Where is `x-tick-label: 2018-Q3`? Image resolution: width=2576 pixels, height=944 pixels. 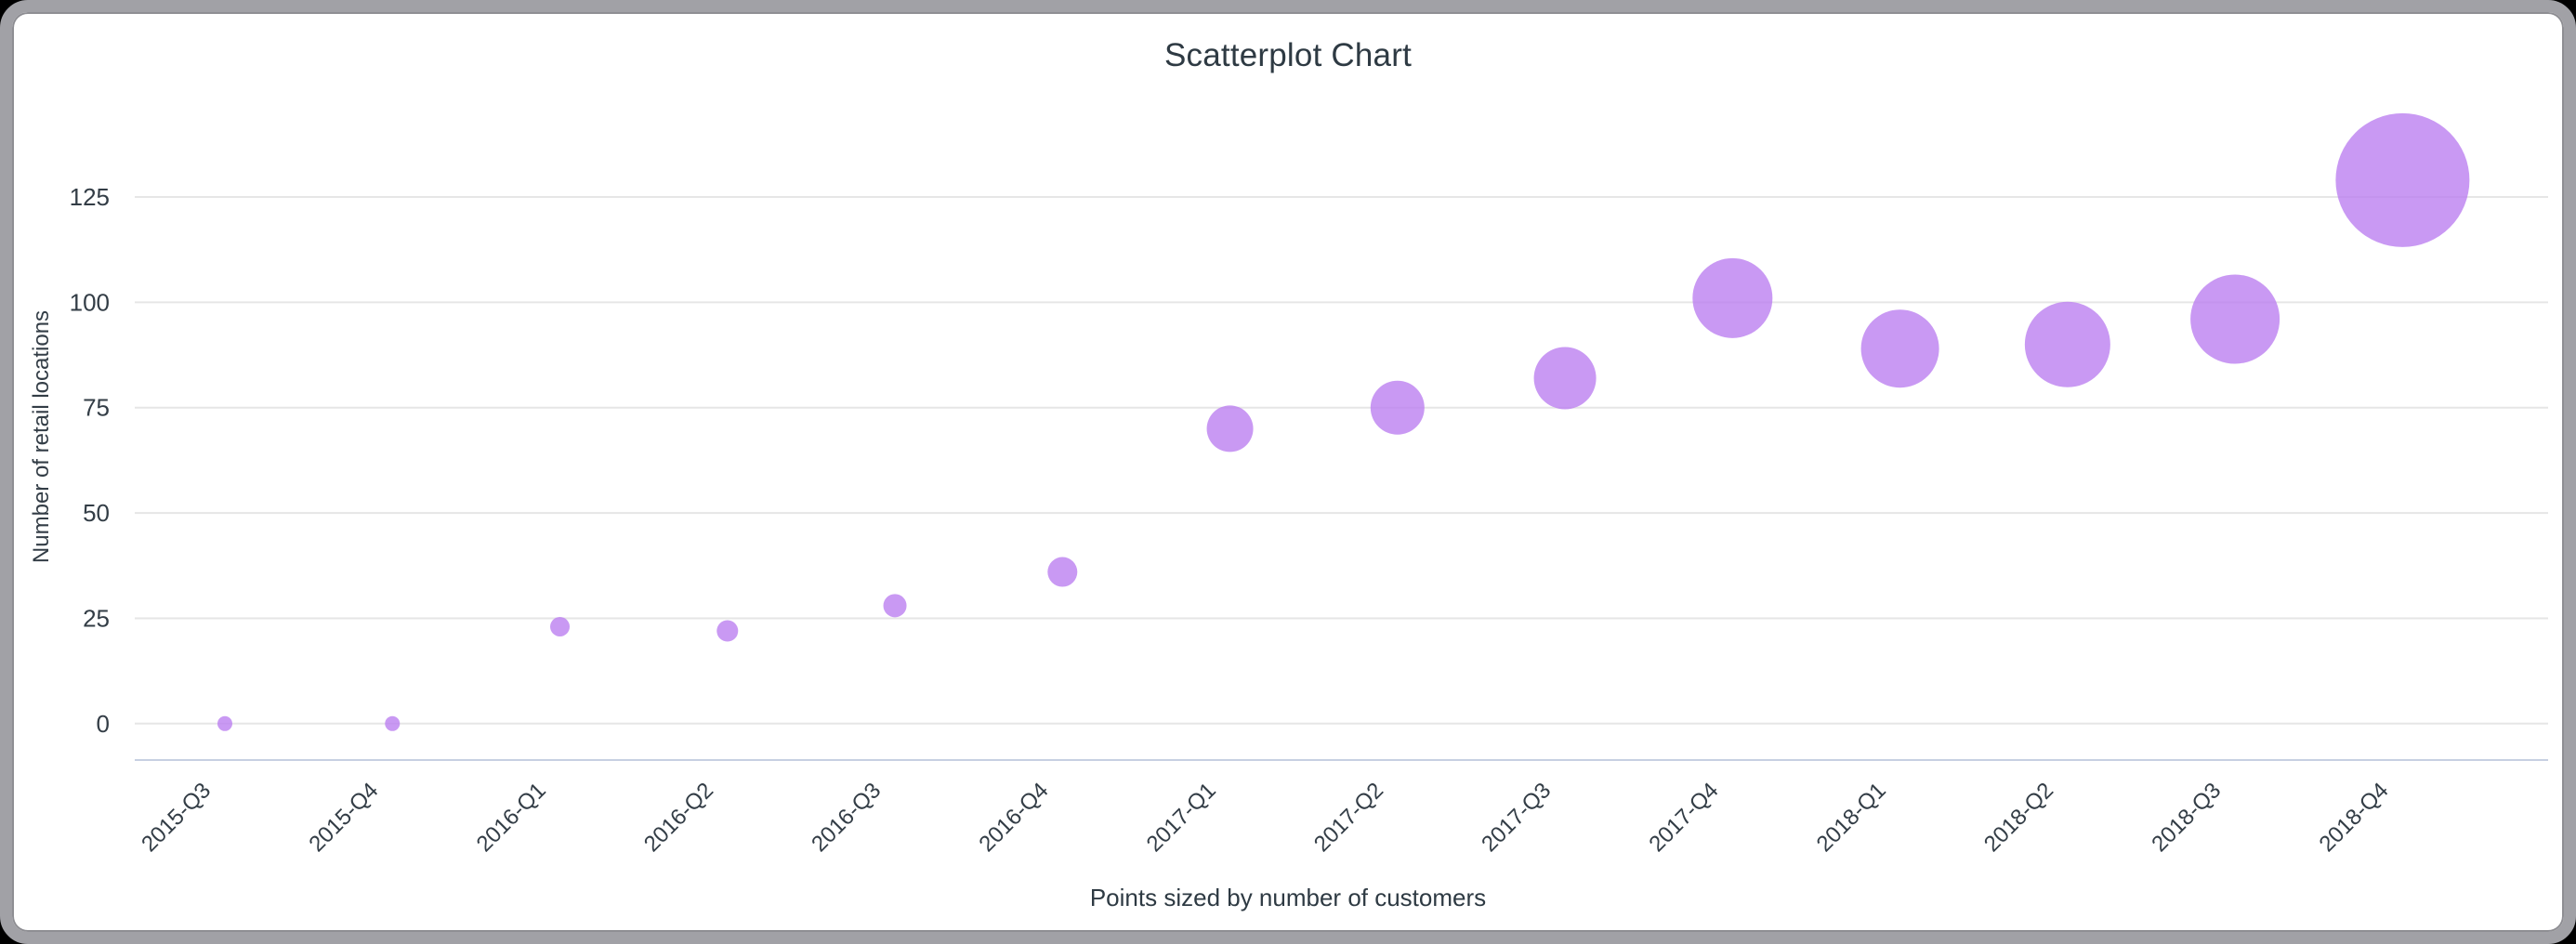
x-tick-label: 2018-Q3 is located at coordinates (2186, 817).